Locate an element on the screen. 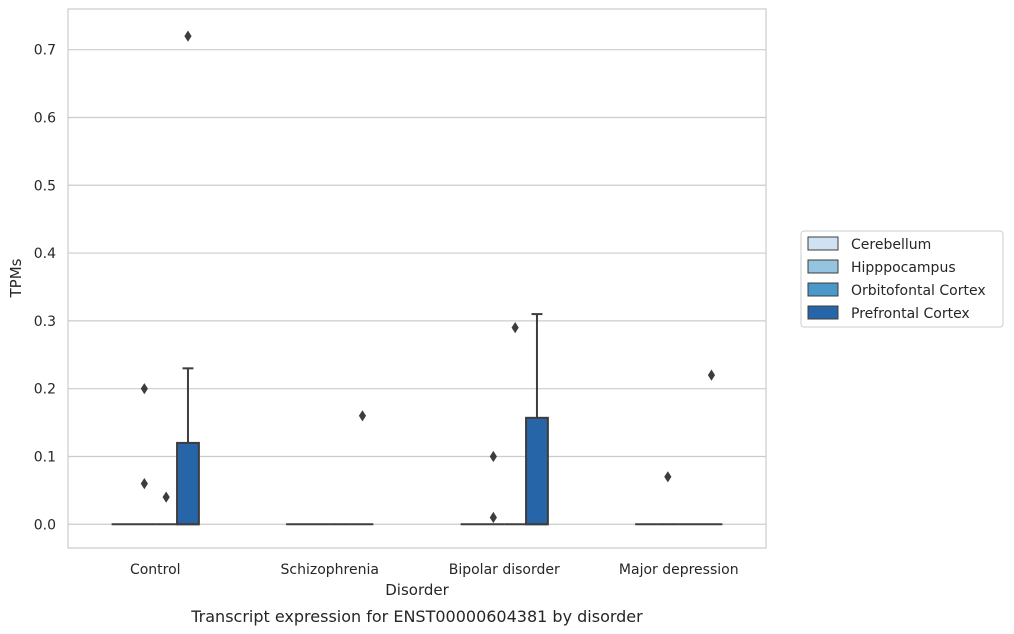 The width and height of the screenshot is (1014, 634). x-axis-label: Disorder is located at coordinates (417, 590).